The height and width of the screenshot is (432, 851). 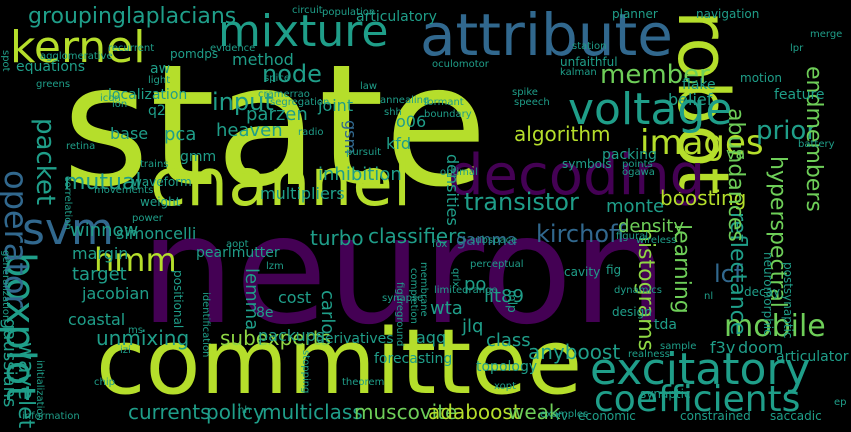 What do you see at coordinates (507, 367) in the screenshot?
I see `word-topology: topology` at bounding box center [507, 367].